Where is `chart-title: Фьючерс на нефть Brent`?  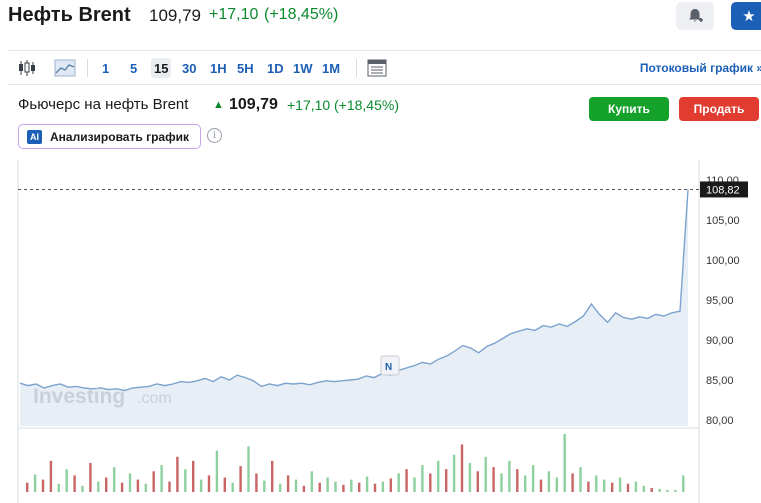
chart-title: Фьючерс на нефть Brent is located at coordinates (103, 104).